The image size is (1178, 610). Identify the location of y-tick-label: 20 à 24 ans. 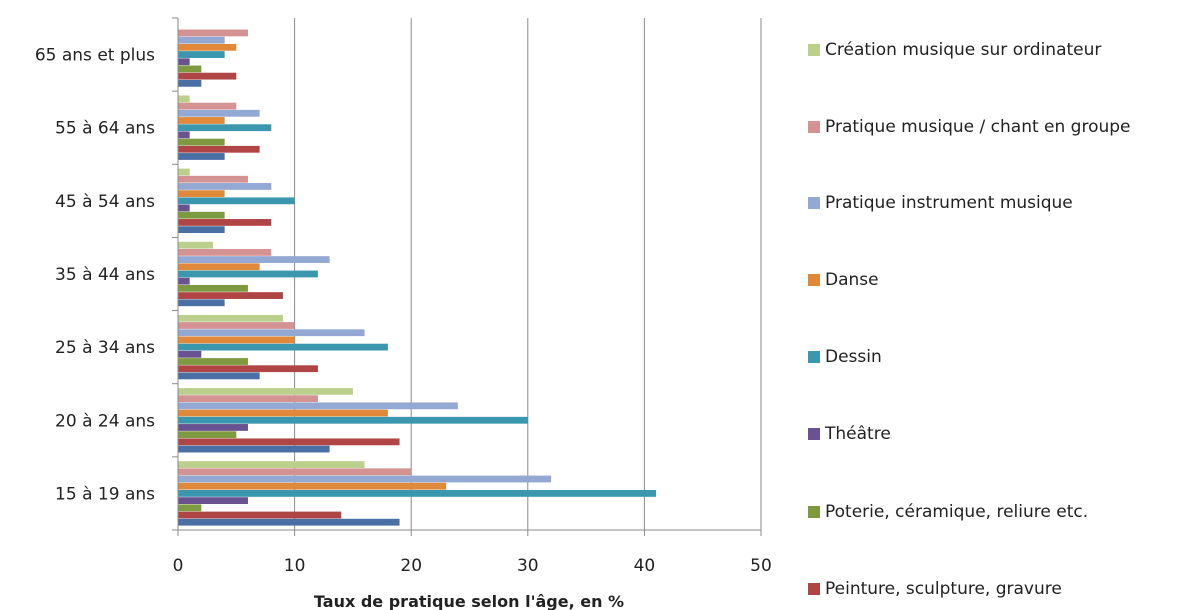
(105, 421).